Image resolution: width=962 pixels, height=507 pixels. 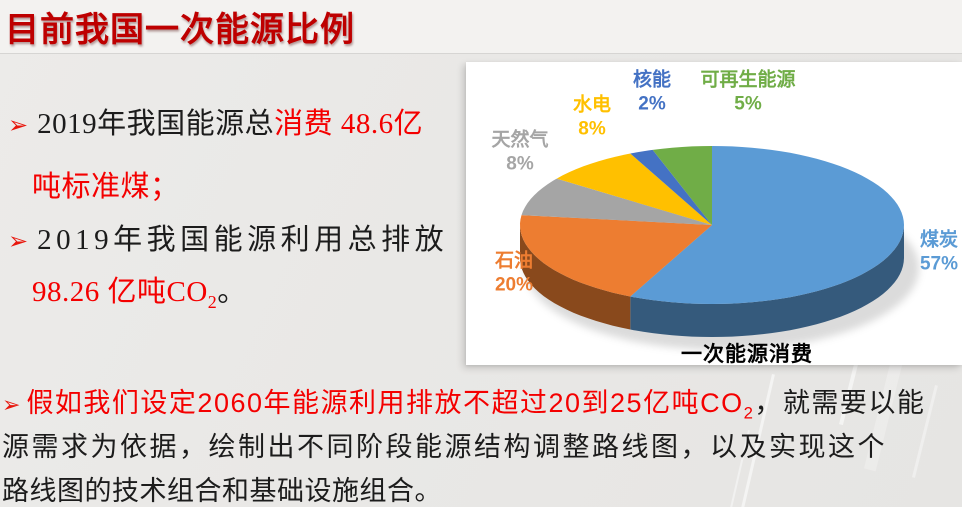 I want to click on paragraph-line-2: 源需求为依据，绘制出不同阶段能源结构调整路线图，以及实现这个, so click(x=444, y=444).